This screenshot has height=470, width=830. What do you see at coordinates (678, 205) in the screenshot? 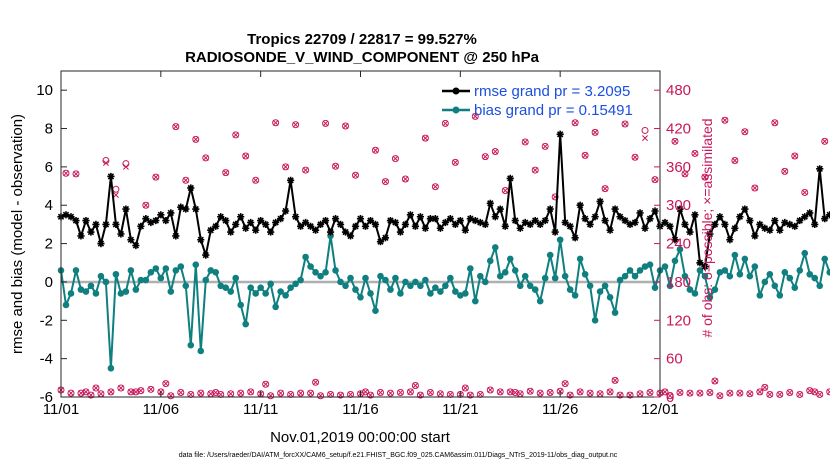
I see `right-tick-label: 300` at bounding box center [678, 205].